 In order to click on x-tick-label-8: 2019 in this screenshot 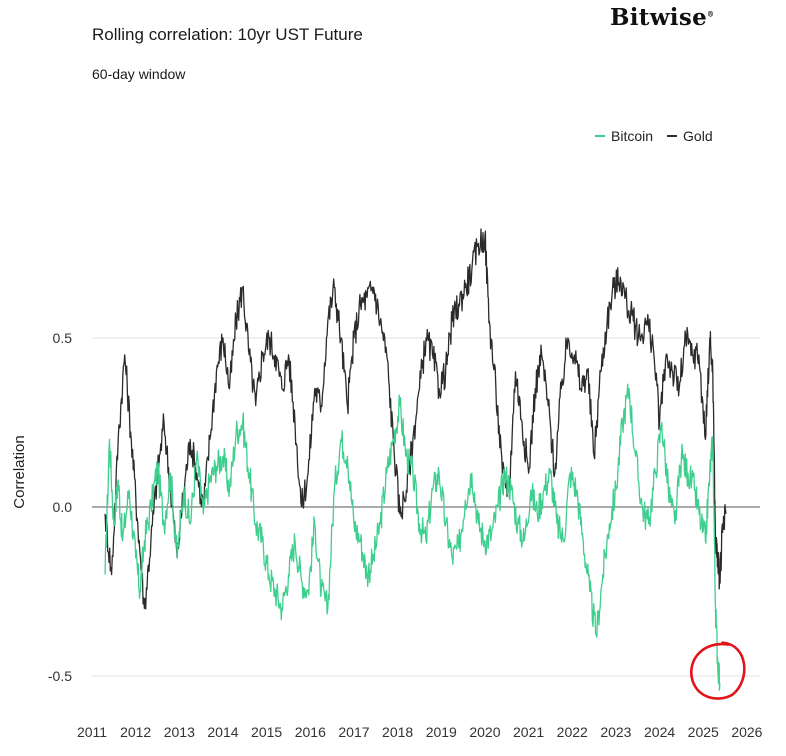, I will do `click(441, 732)`.